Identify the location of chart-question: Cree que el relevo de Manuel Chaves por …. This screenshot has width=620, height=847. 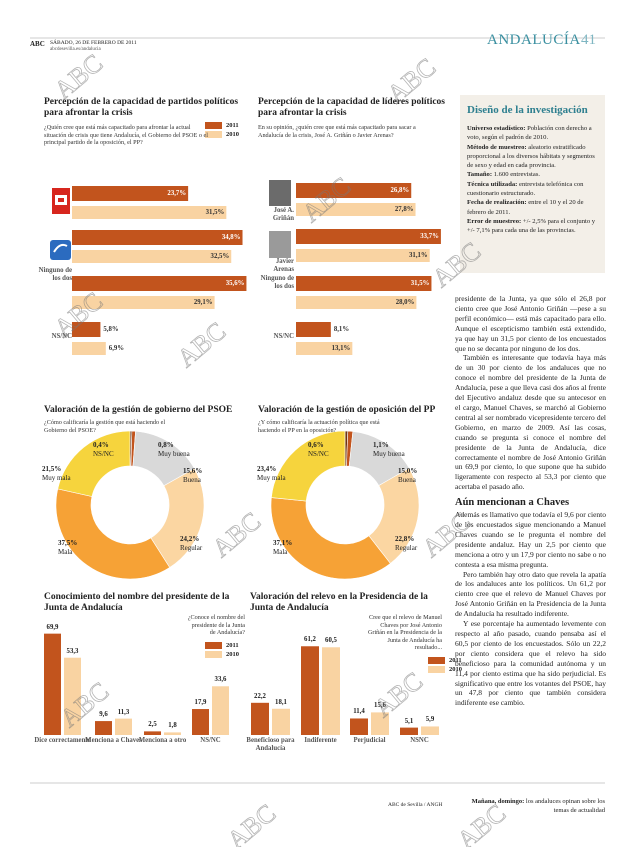
(404, 632).